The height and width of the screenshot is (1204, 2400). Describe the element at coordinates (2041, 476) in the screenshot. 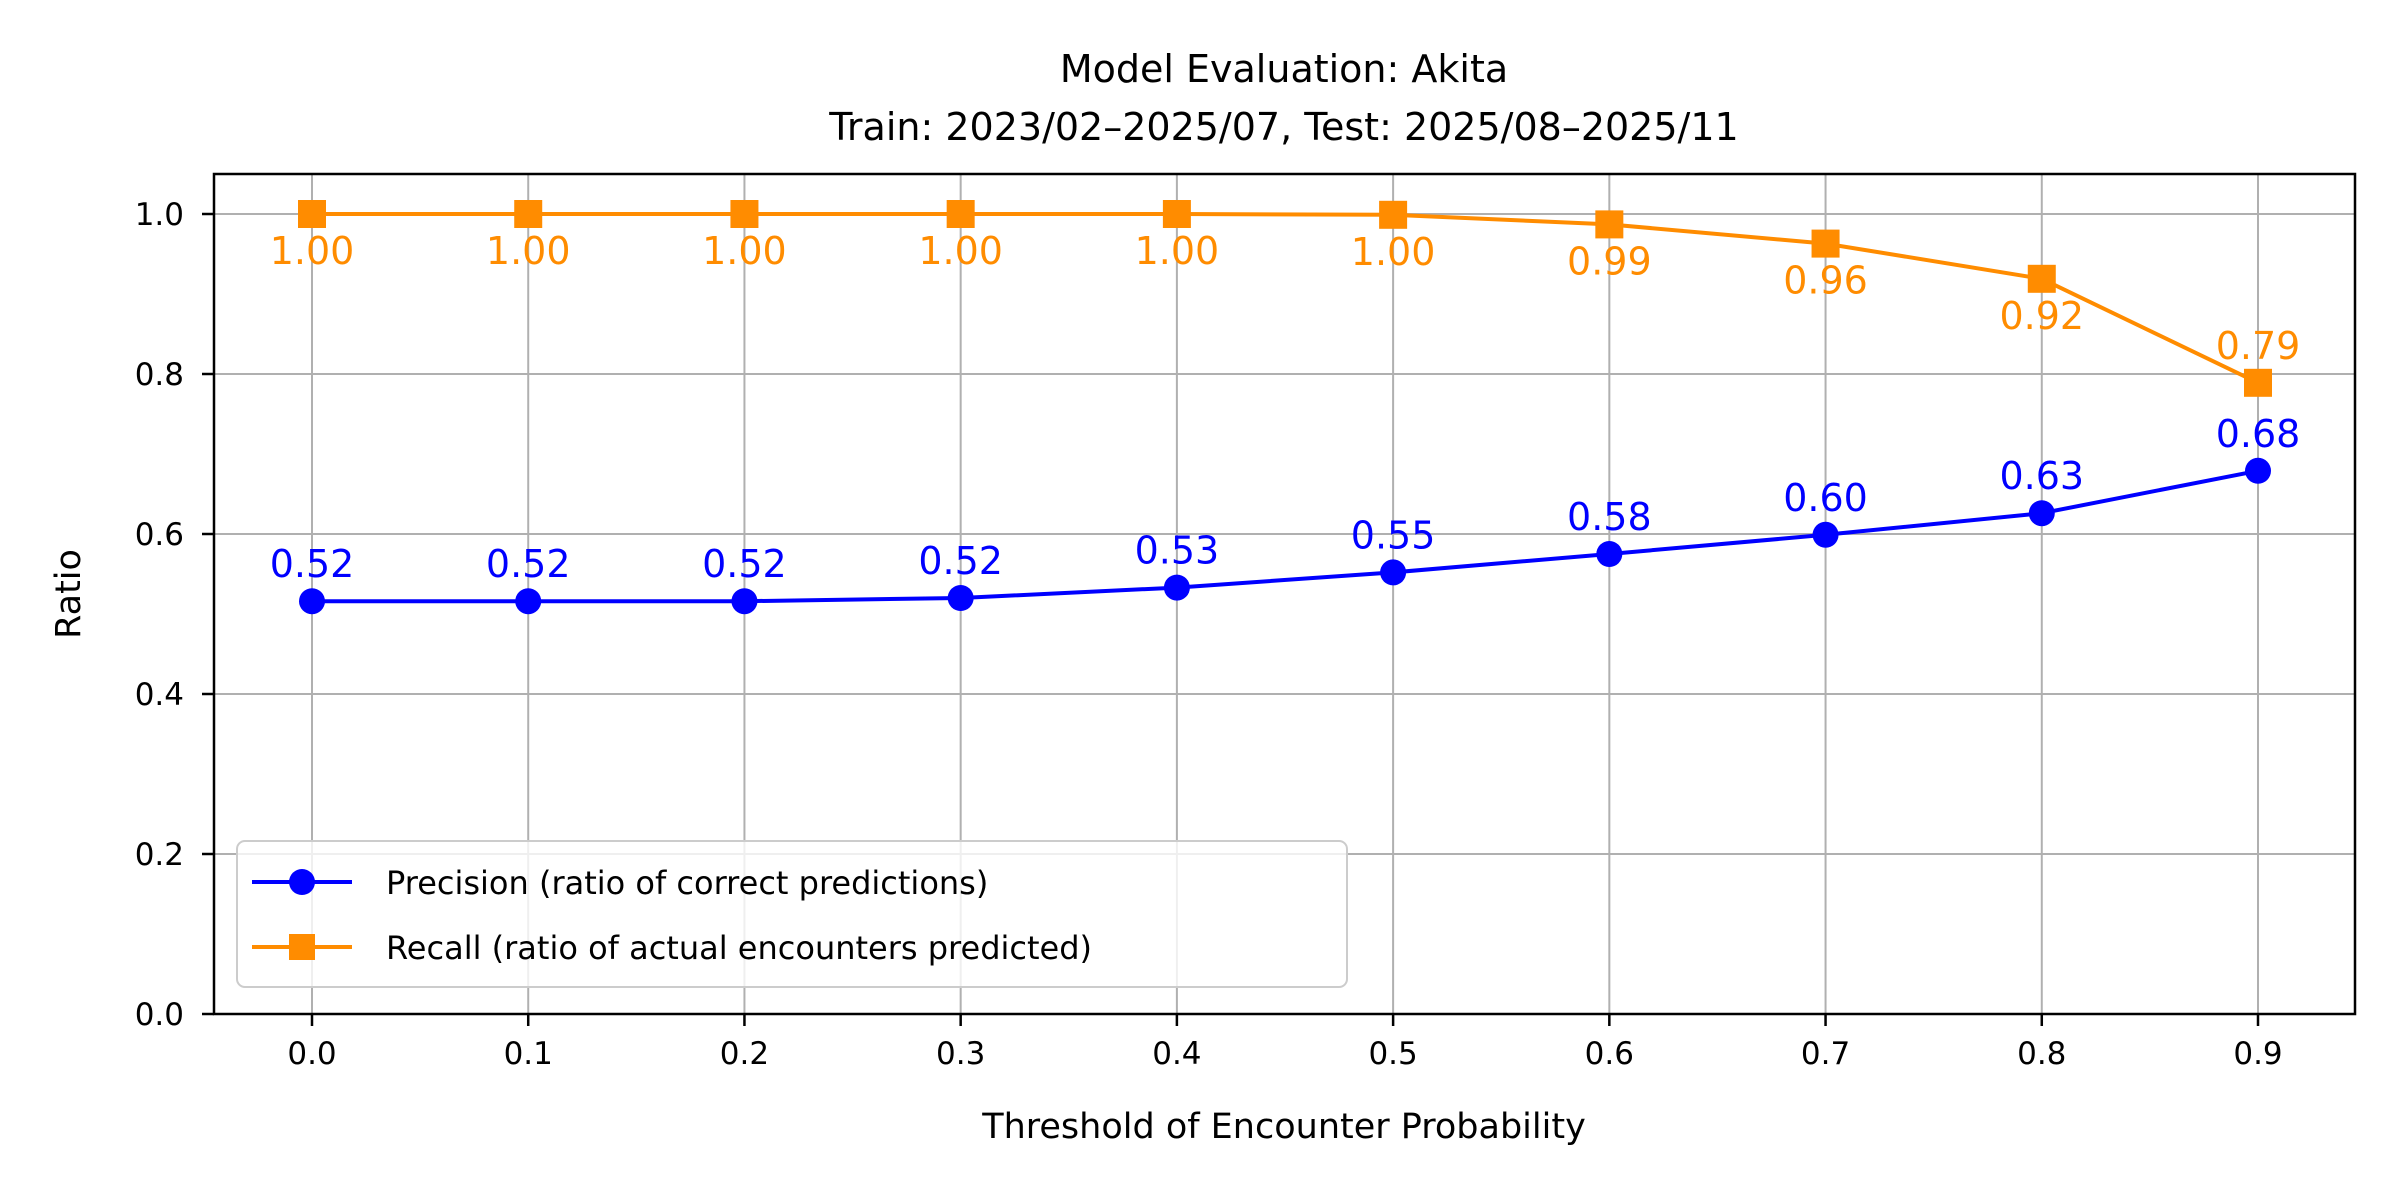

I see `data-label-precision: 0.63` at that location.